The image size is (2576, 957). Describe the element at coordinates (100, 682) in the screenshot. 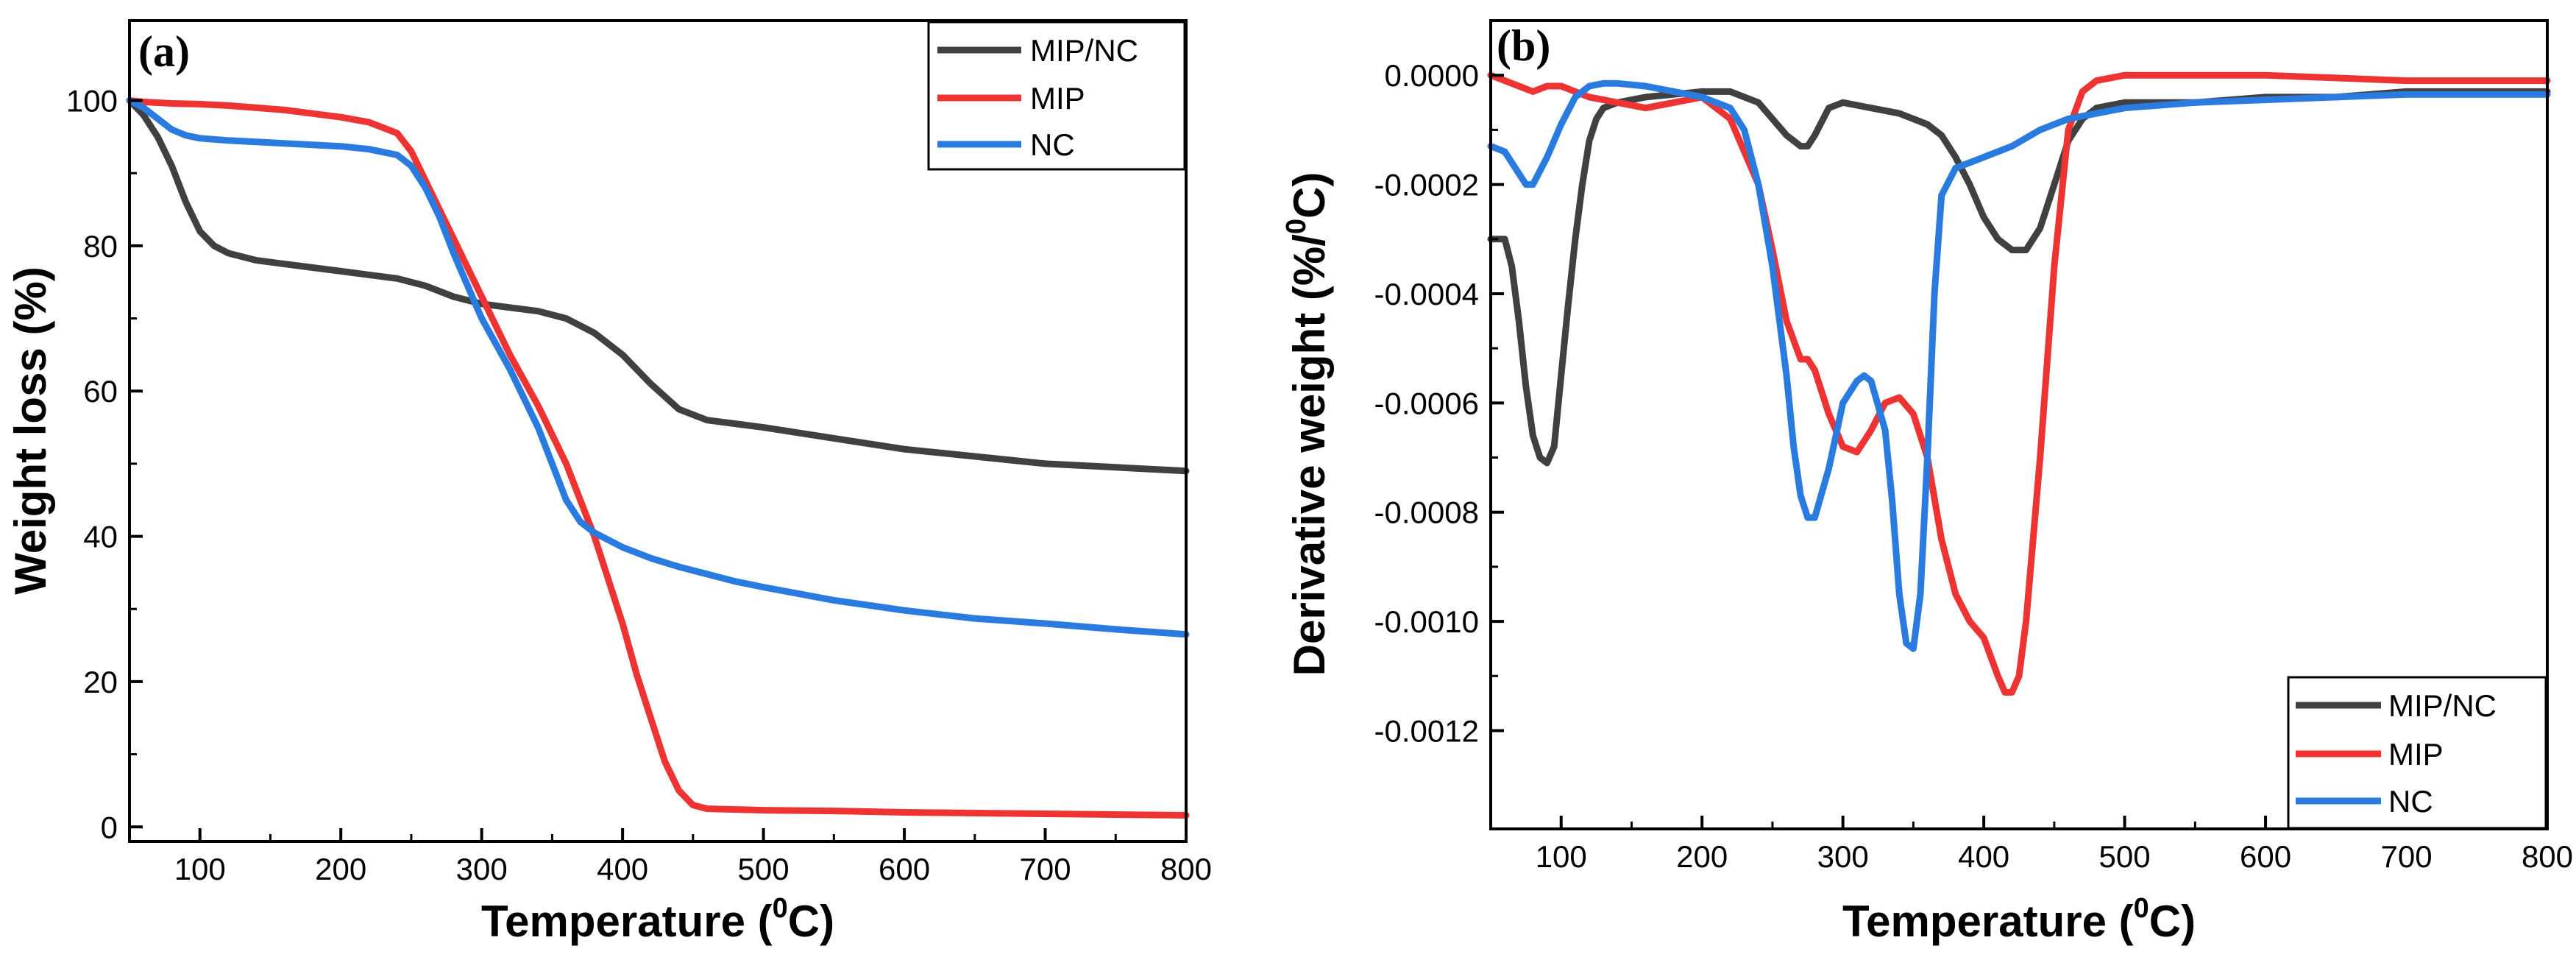

I see `panel-a-y-tick-label: 20` at that location.